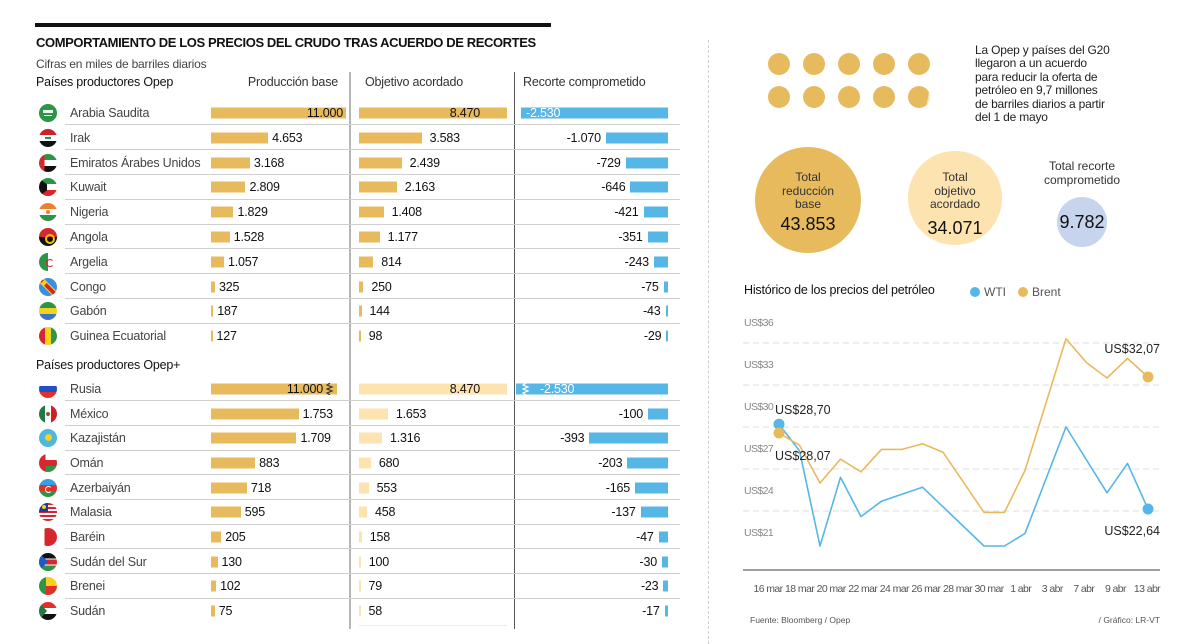  What do you see at coordinates (378, 561) in the screenshot?
I see `target-value: 100` at bounding box center [378, 561].